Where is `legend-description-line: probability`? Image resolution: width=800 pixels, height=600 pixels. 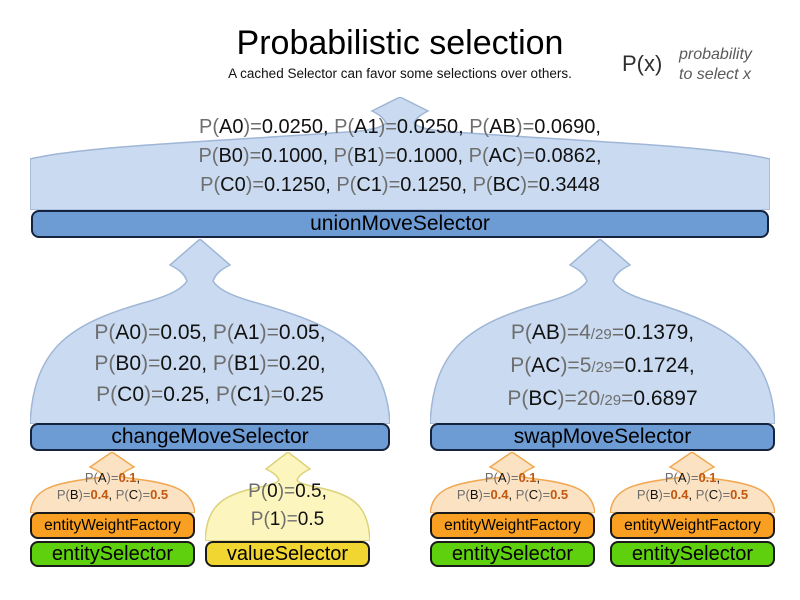
legend-description-line: probability is located at coordinates (715, 54).